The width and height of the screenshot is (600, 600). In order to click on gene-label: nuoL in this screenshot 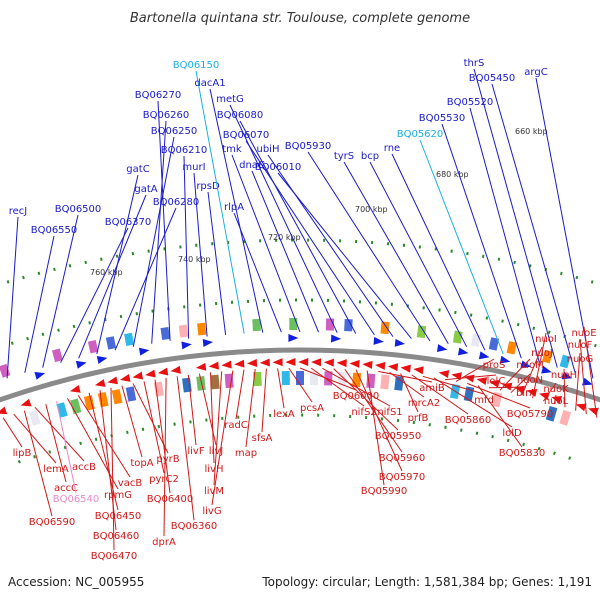, I will do `click(556, 401)`.